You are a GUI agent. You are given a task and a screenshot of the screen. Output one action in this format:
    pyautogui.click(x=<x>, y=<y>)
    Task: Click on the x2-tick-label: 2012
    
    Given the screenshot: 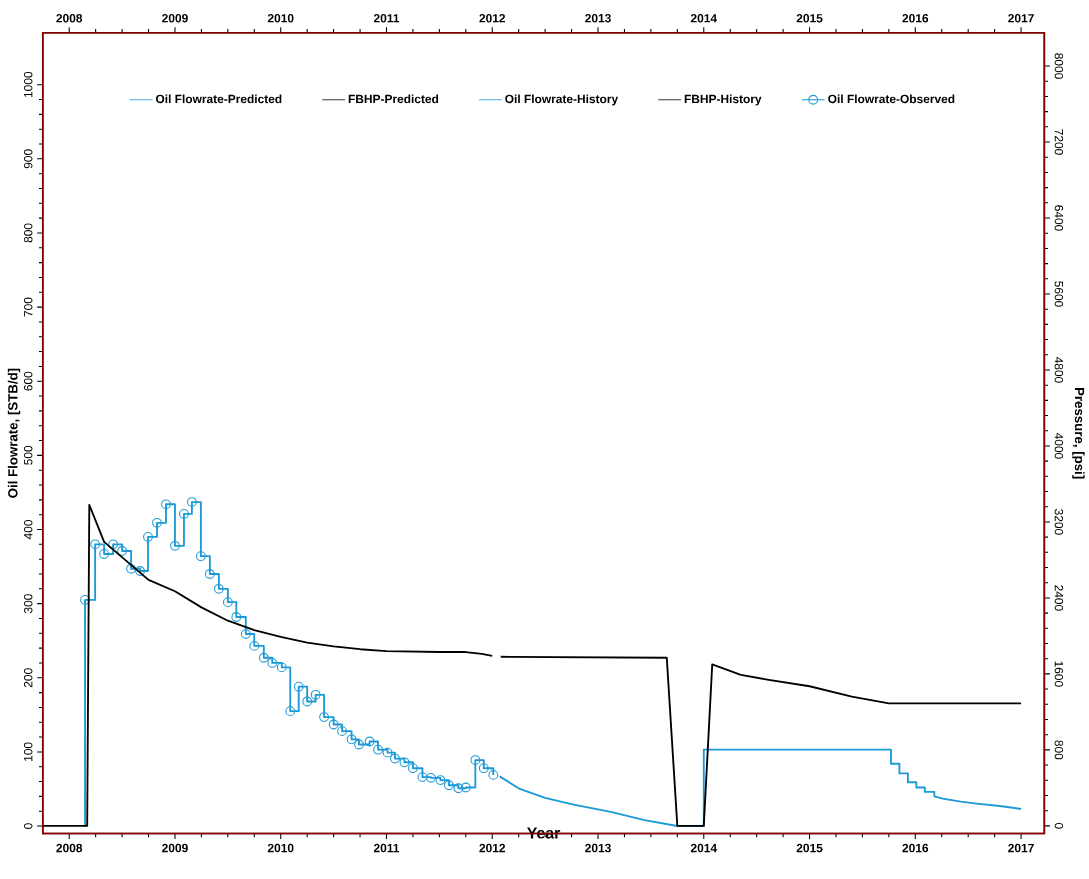 What is the action you would take?
    pyautogui.click(x=492, y=848)
    